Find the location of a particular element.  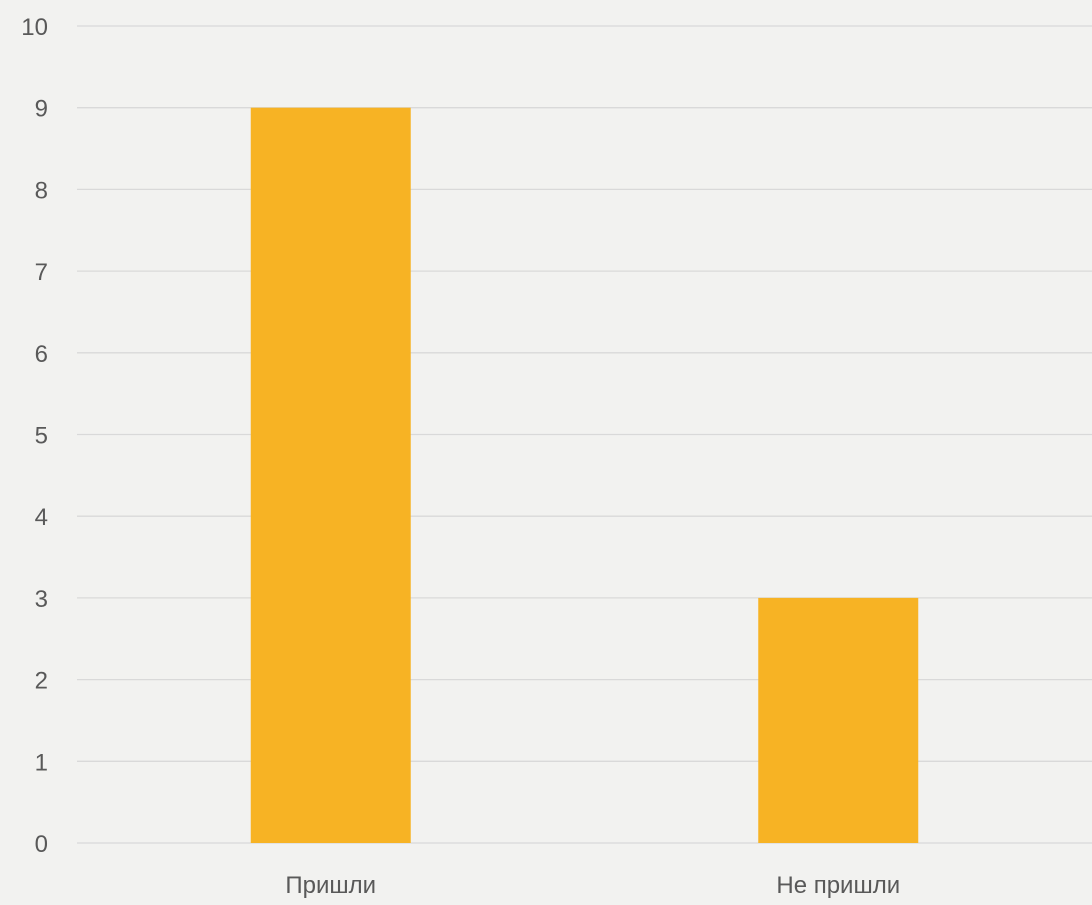

x-tick-label: Пришли is located at coordinates (330, 885).